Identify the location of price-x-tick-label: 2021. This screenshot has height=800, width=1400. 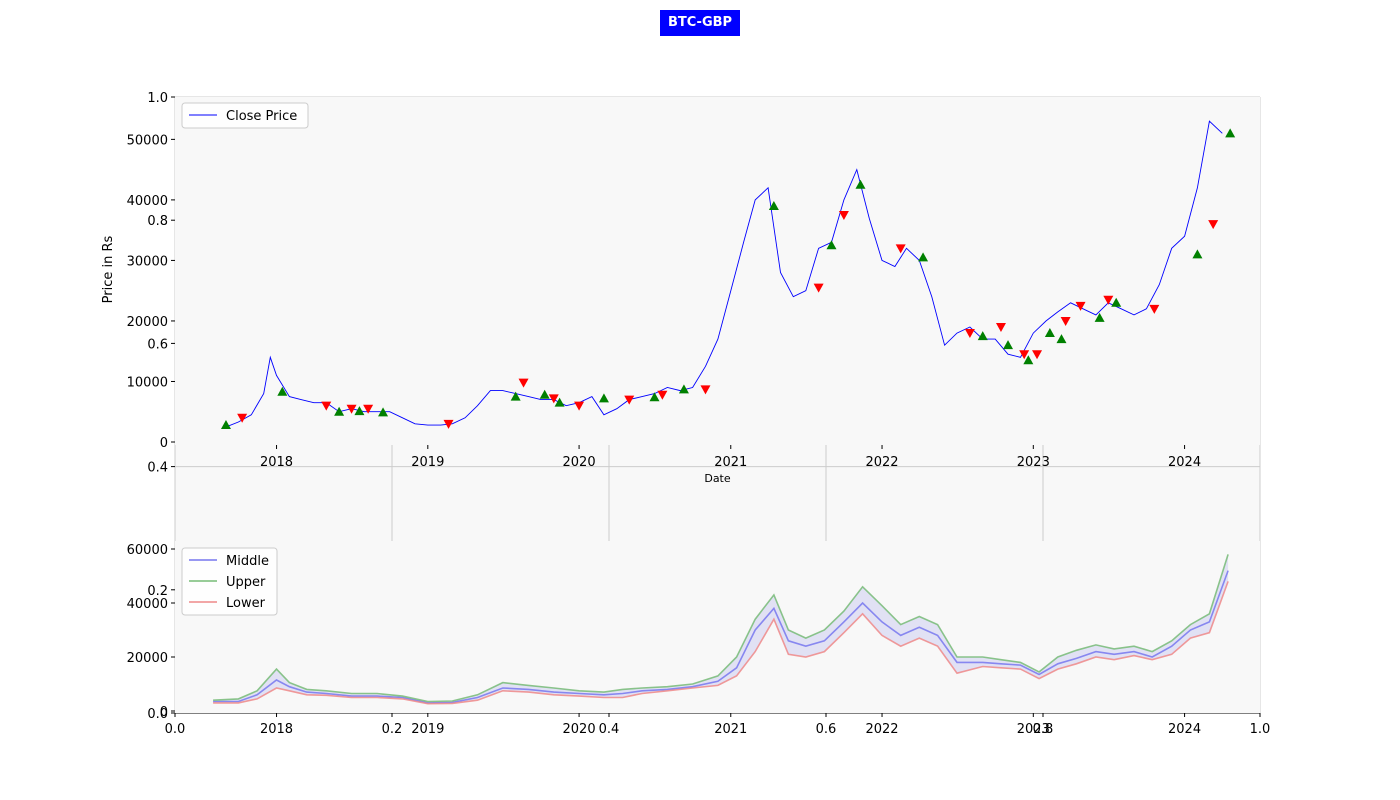
(730, 462).